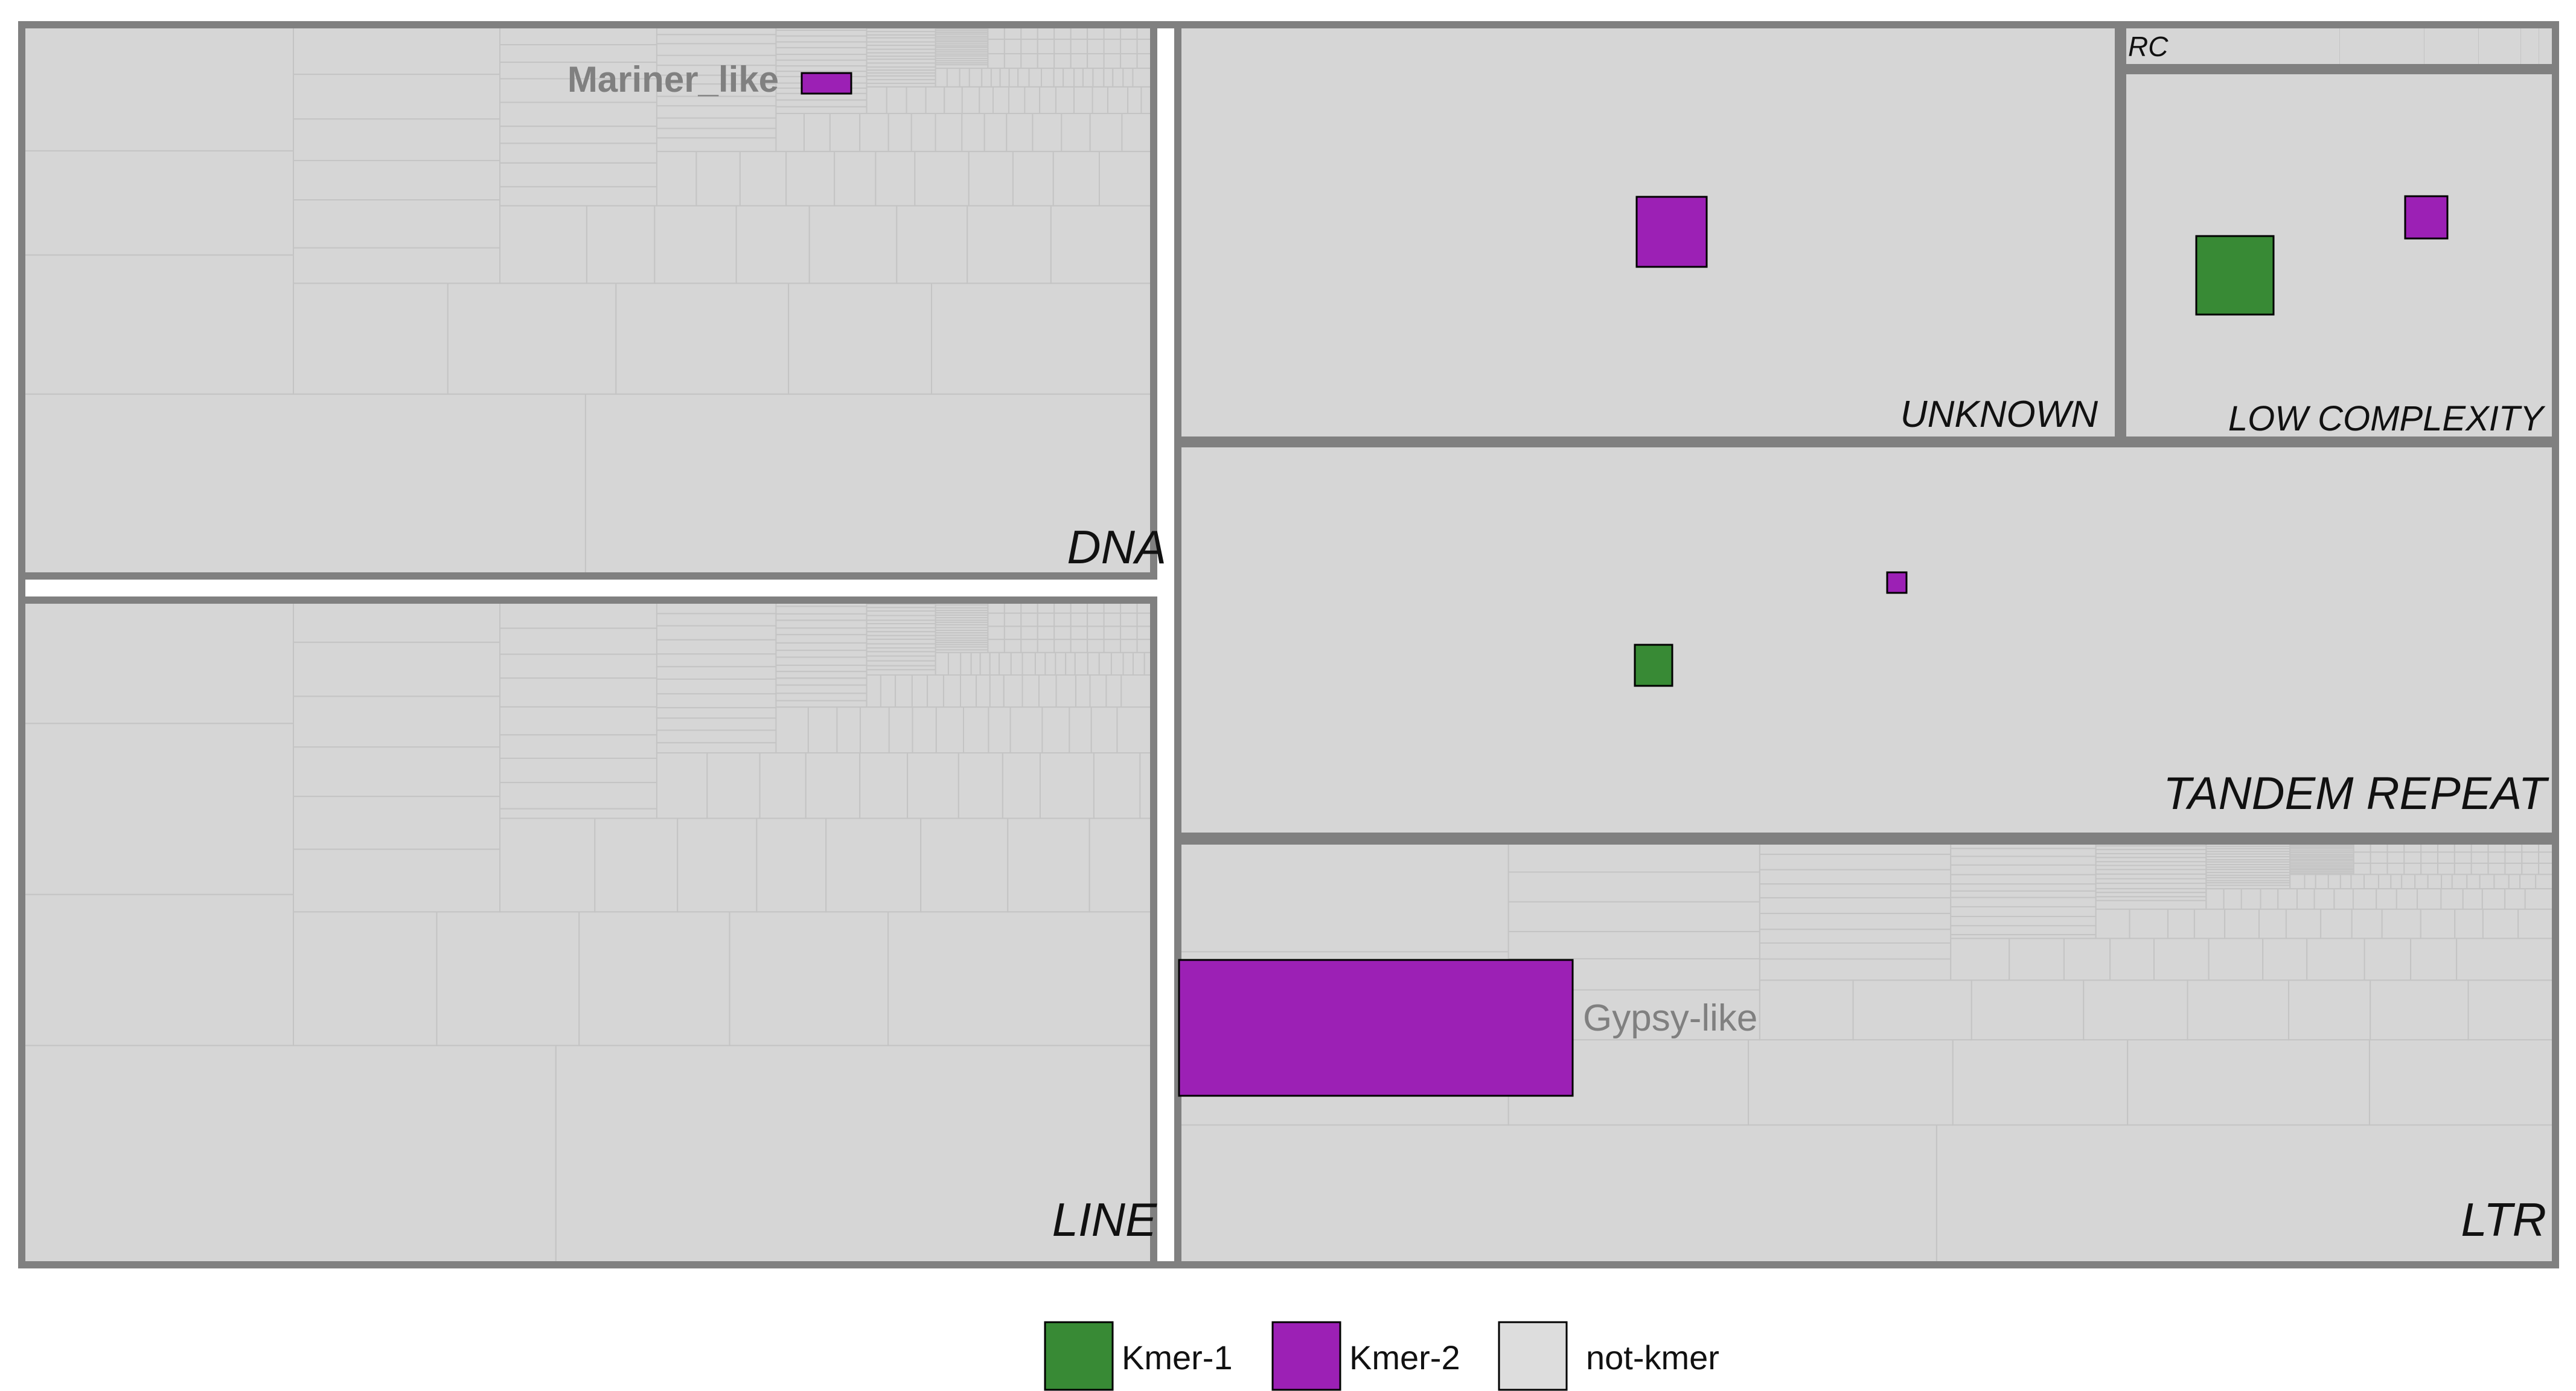  Describe the element at coordinates (1177, 1357) in the screenshot. I see `legend-label-kmer1: Kmer-1` at that location.